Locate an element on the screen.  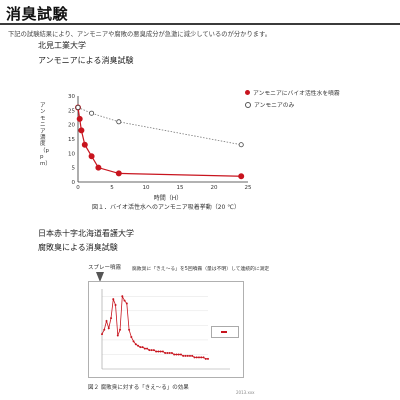
chart1-y-tick: 30 is located at coordinates (71, 97).